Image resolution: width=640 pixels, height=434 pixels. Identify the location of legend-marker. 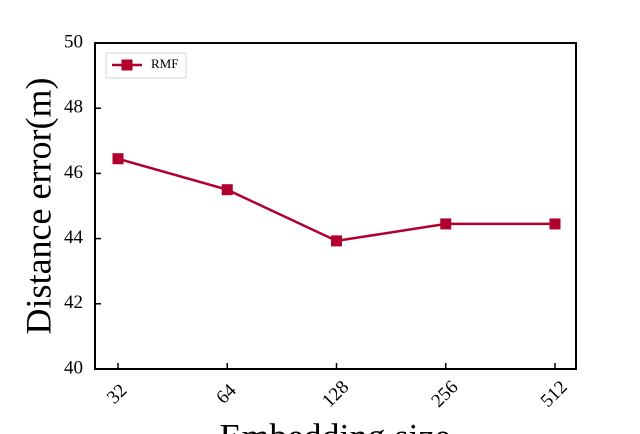
(127, 65).